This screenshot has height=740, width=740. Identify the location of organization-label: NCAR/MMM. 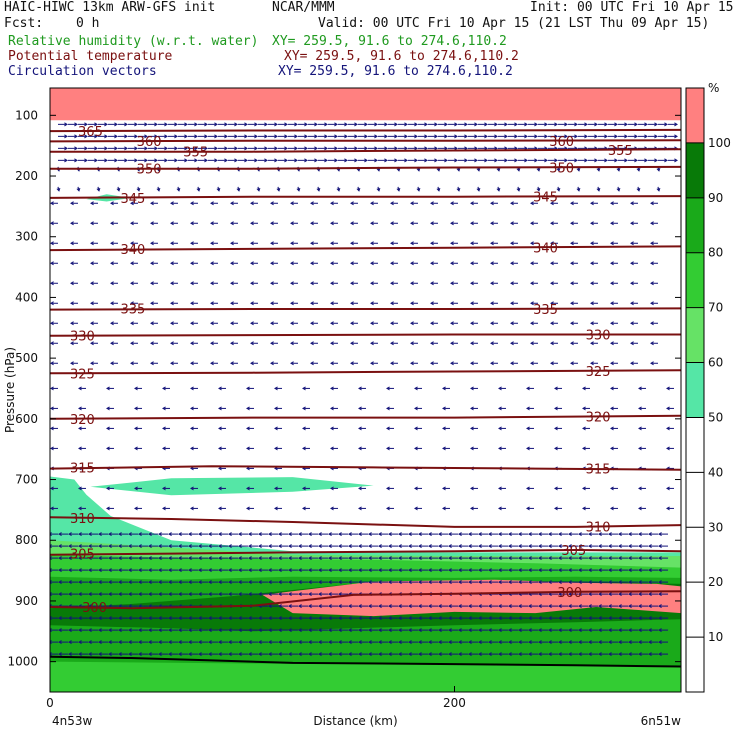
(303, 7).